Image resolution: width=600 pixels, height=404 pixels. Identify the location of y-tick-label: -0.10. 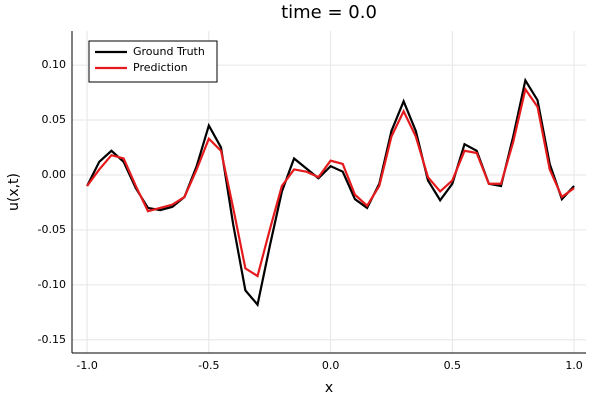
(52, 284).